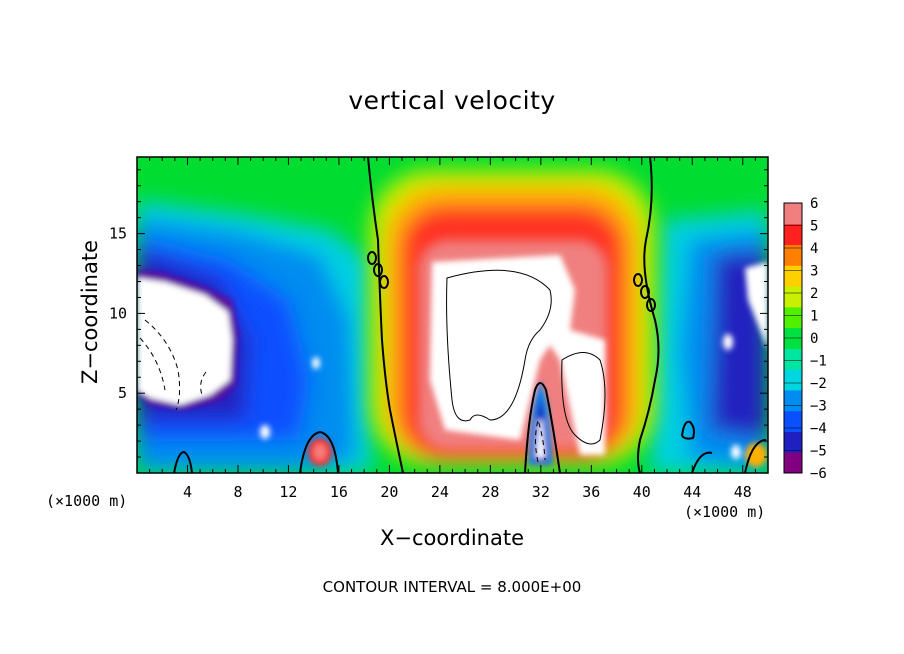 This screenshot has width=904, height=654. Describe the element at coordinates (642, 492) in the screenshot. I see `x-tick-label: 40` at that location.